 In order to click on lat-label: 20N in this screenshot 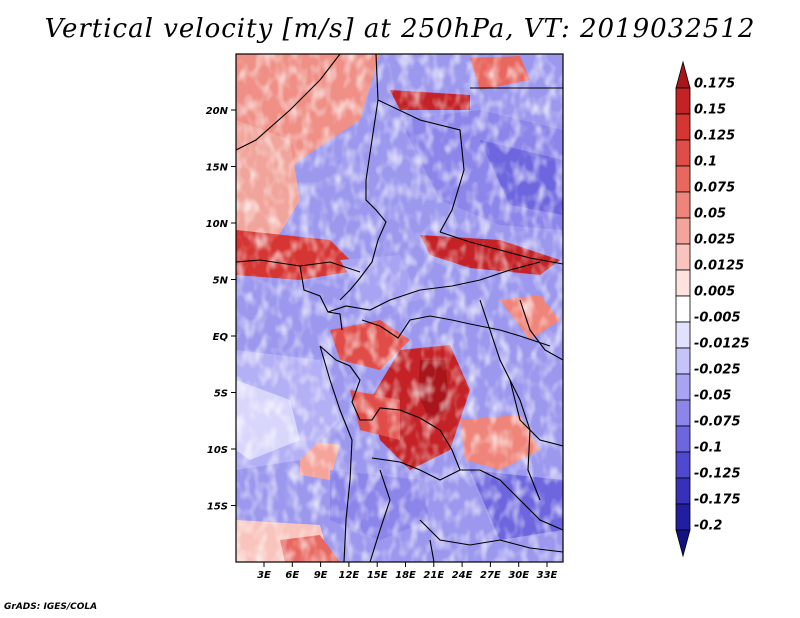, I will do `click(217, 111)`.